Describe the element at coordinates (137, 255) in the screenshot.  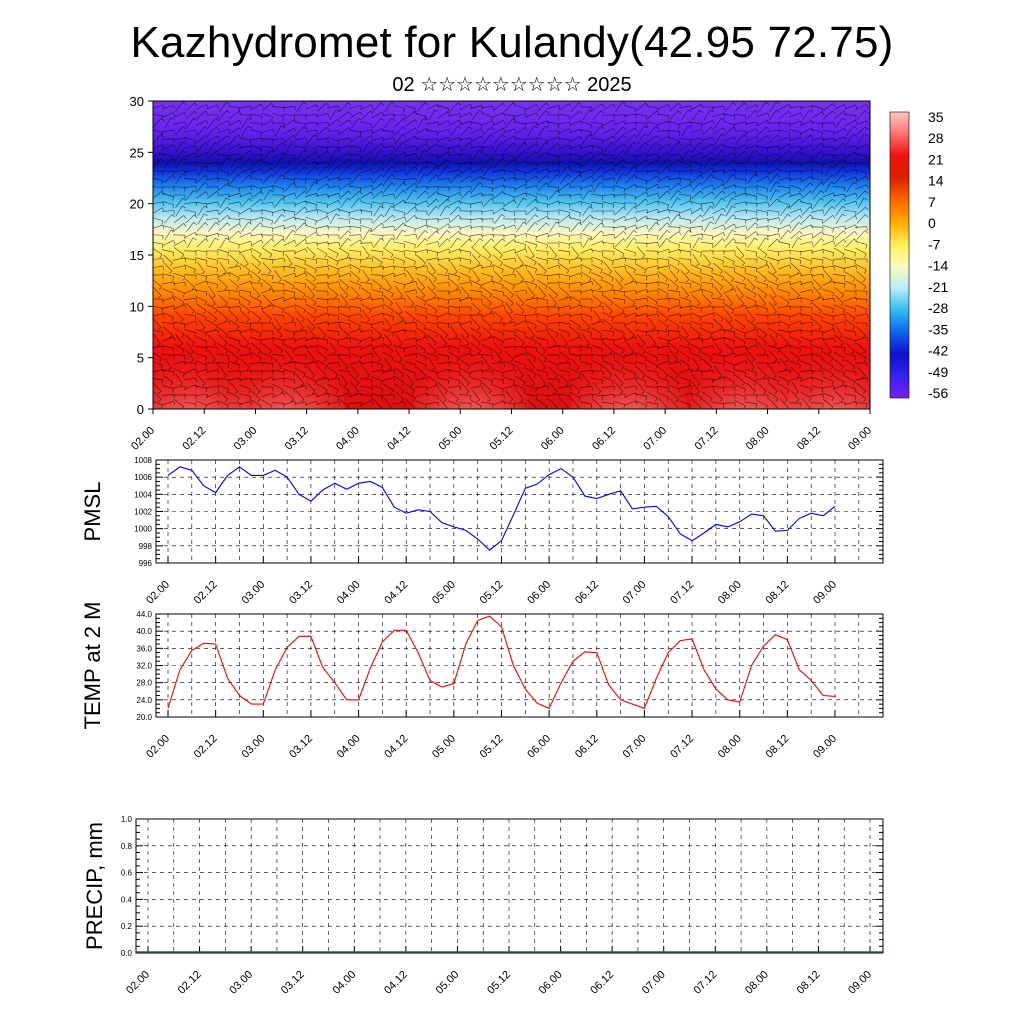
I see `cross-section-ytick: 15` at that location.